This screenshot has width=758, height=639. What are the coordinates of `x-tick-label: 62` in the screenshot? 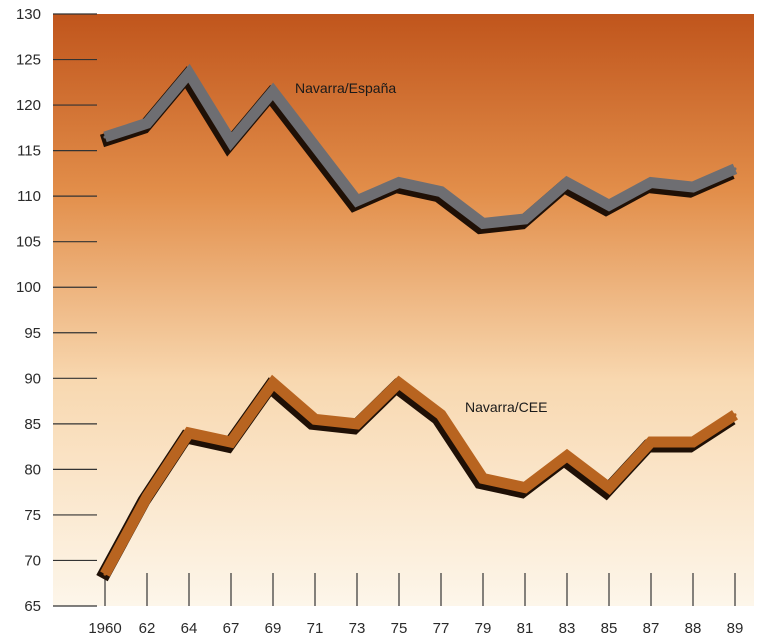 It's located at (147, 628).